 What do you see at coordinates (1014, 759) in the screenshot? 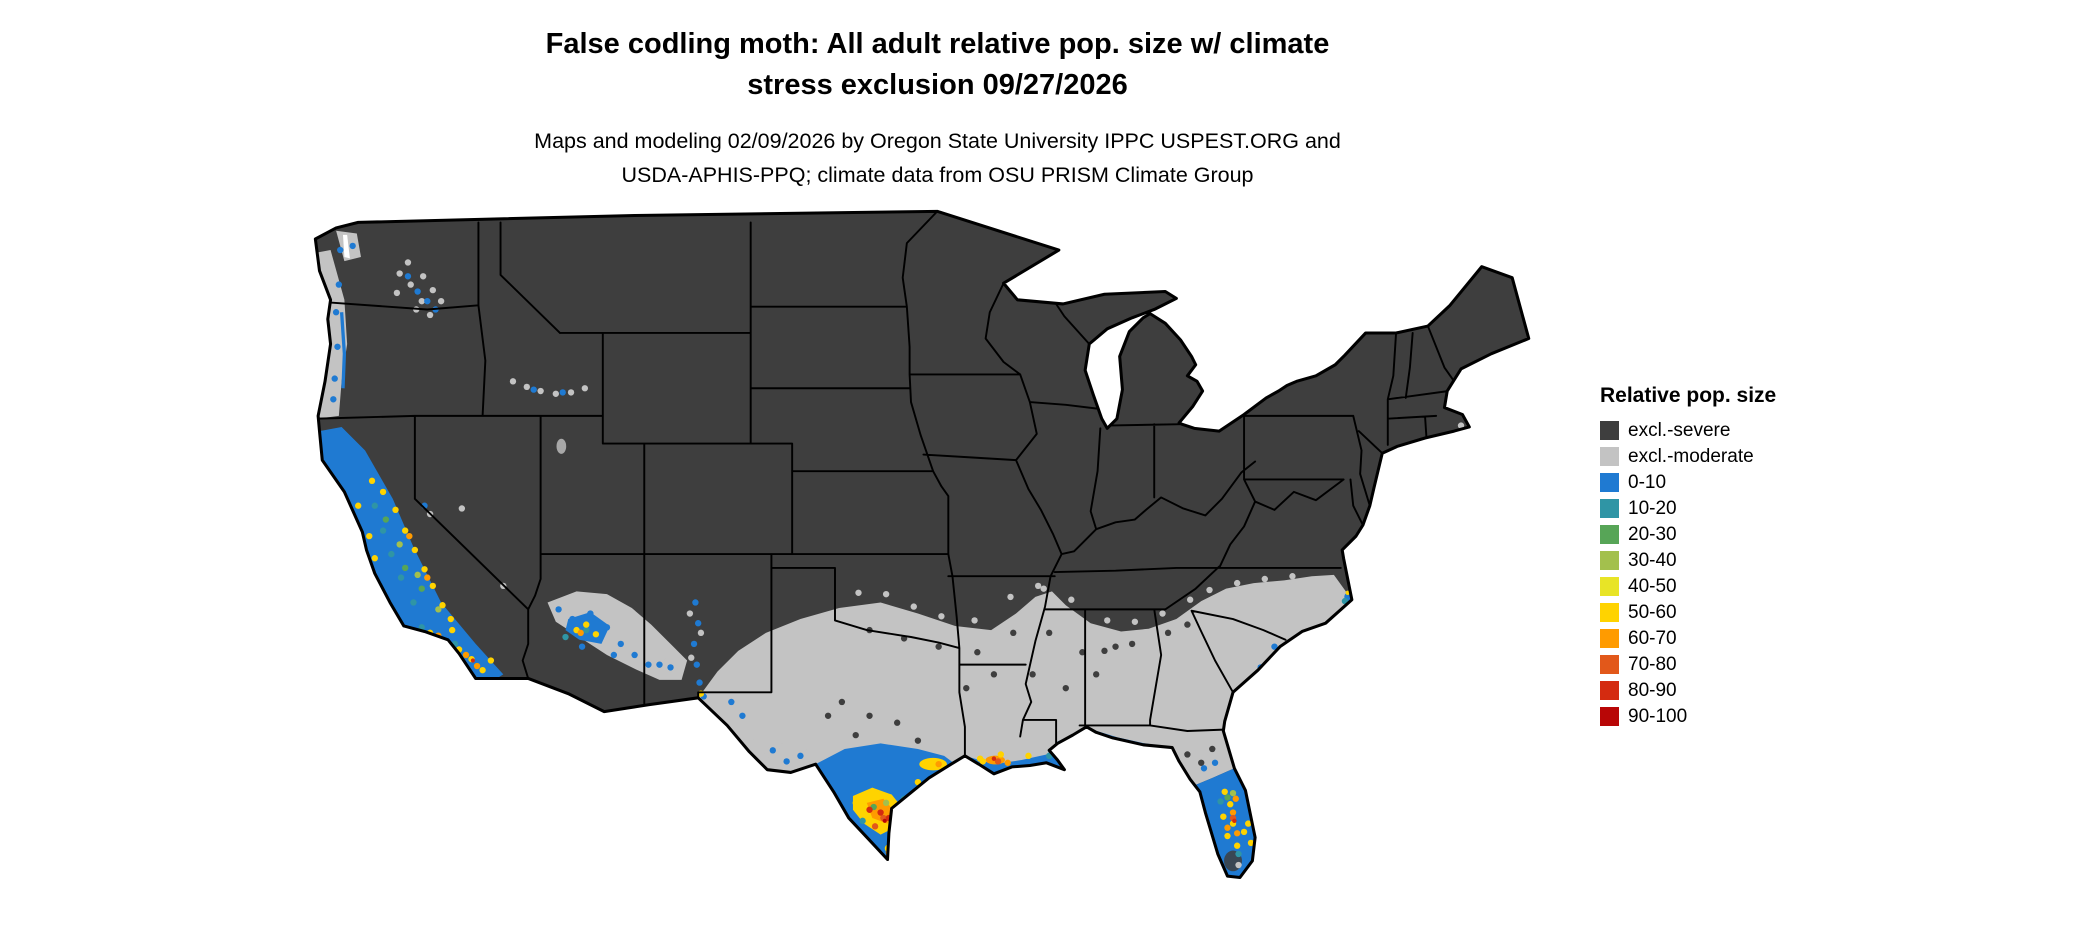
I see `region-louisiana-coast-pop` at bounding box center [1014, 759].